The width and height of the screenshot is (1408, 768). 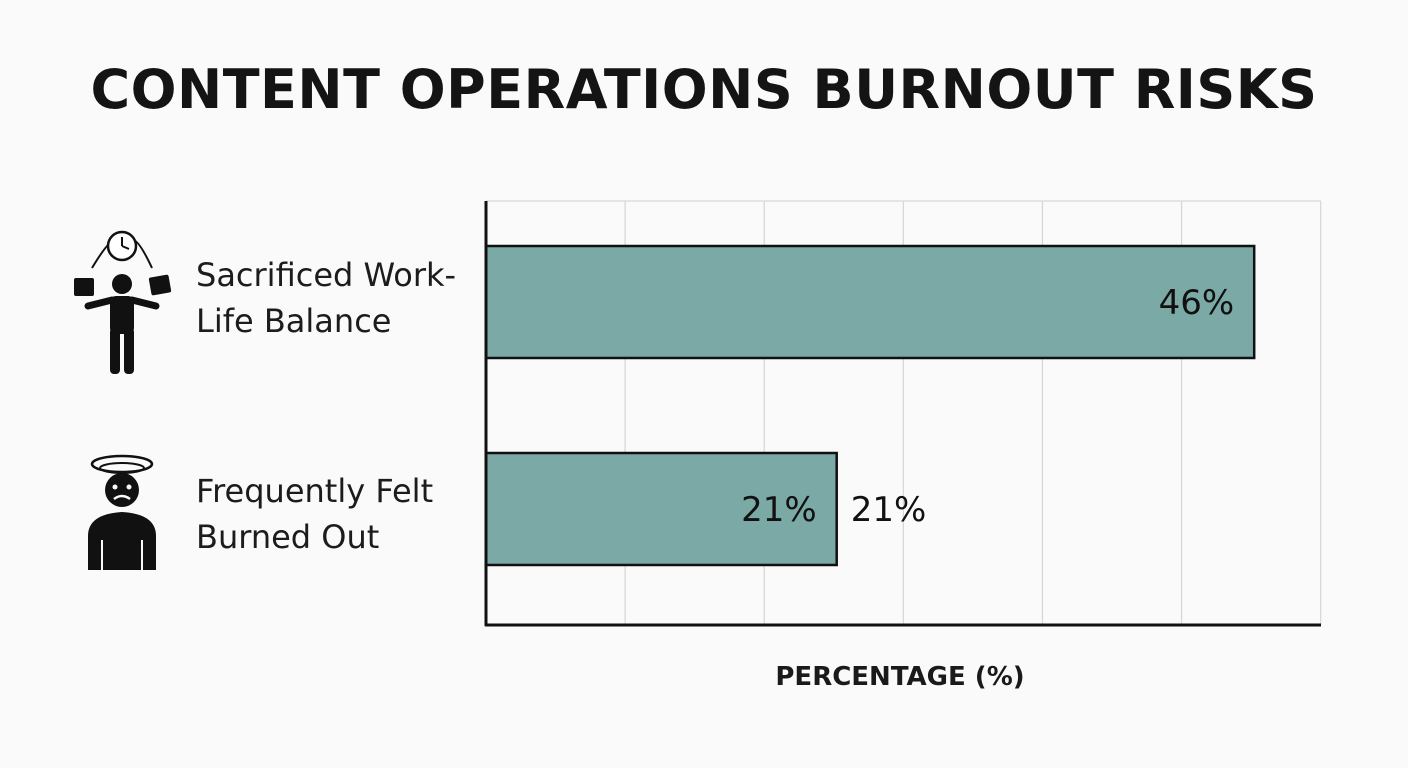 What do you see at coordinates (315, 491) in the screenshot?
I see `category-label-line: Frequently Felt` at bounding box center [315, 491].